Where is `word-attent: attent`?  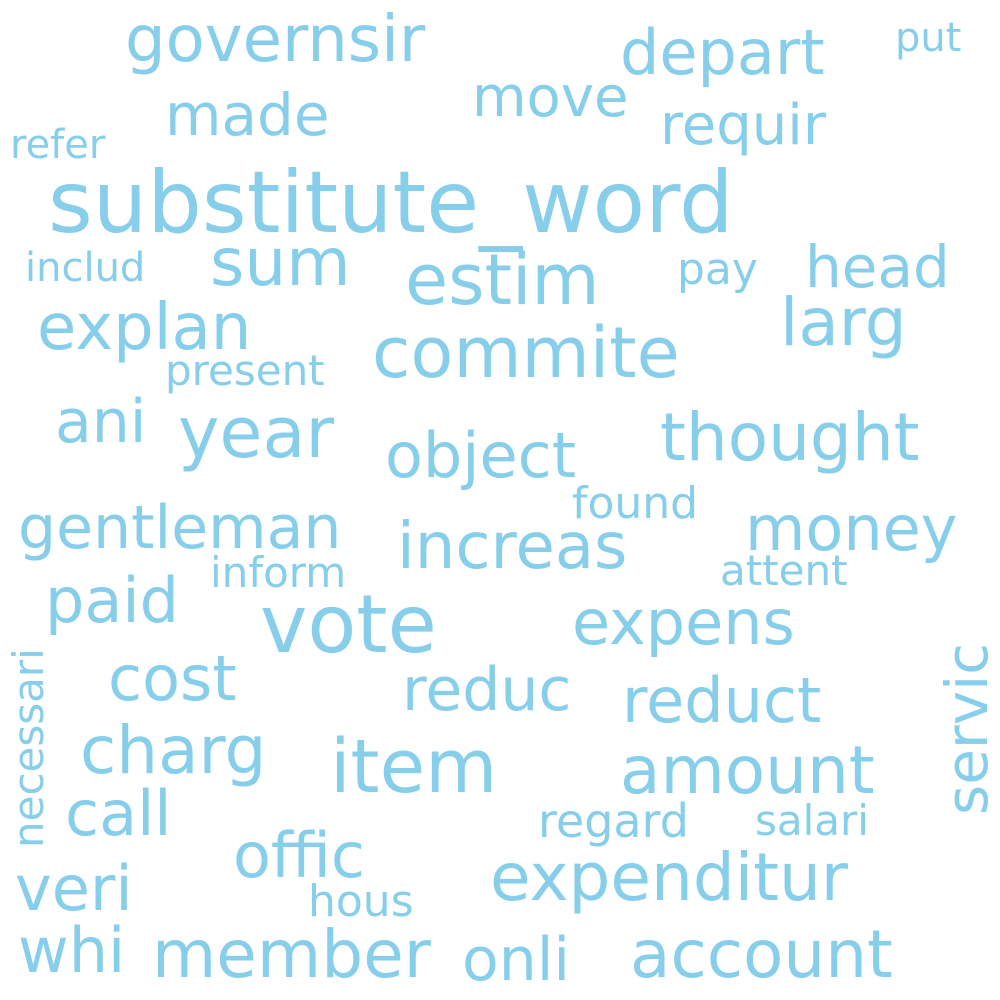
word-attent: attent is located at coordinates (784, 570).